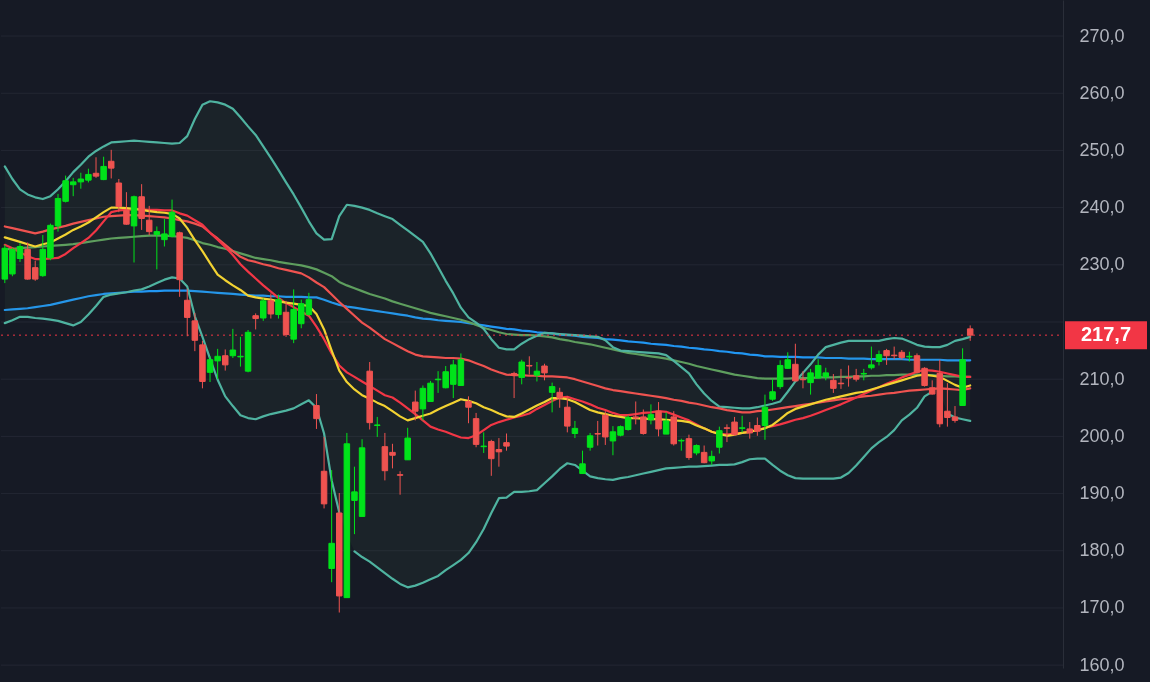  I want to click on y-tick-label: 240,0, so click(1102, 207).